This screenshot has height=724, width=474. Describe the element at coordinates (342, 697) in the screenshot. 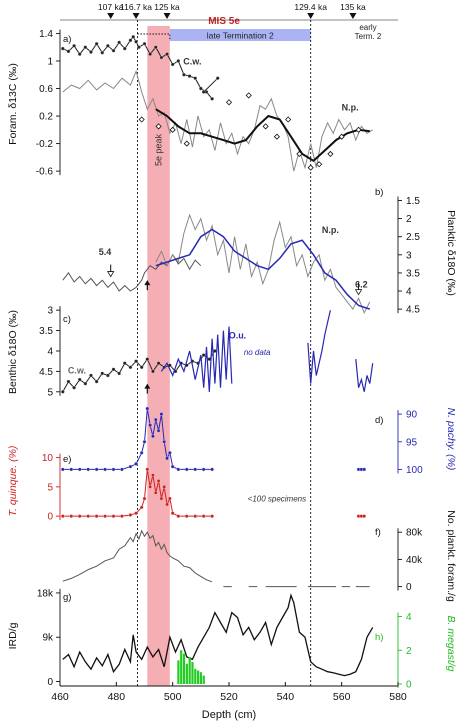

I see `x-tick-label-5: 560` at that location.